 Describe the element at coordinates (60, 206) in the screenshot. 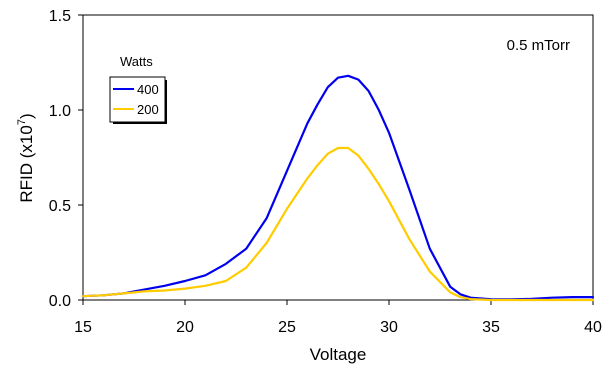

I see `y-tick-label: 0.5` at that location.